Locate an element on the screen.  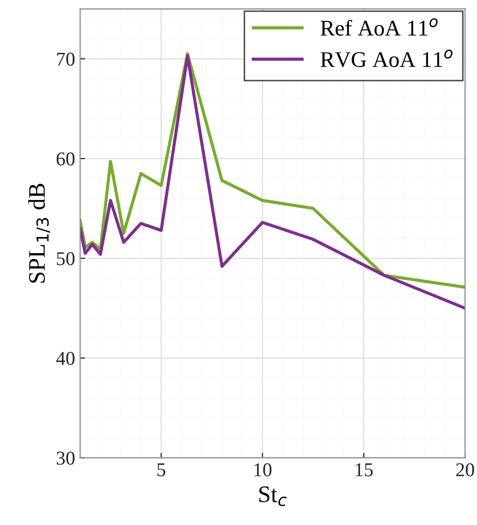
y-tick-label: 50 is located at coordinates (65, 259).